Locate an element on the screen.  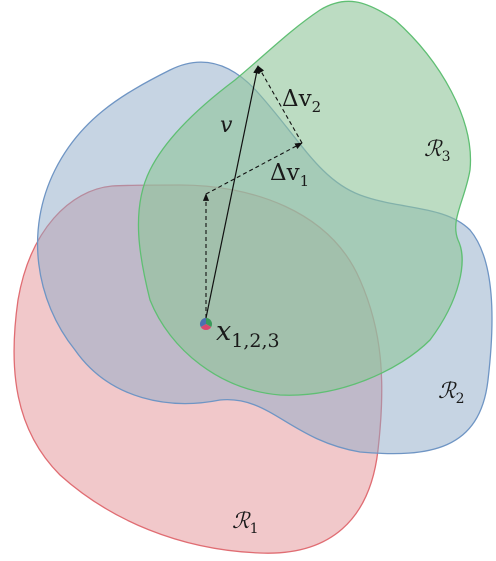
vector-dv2-arrow is located at coordinates (280, 104).